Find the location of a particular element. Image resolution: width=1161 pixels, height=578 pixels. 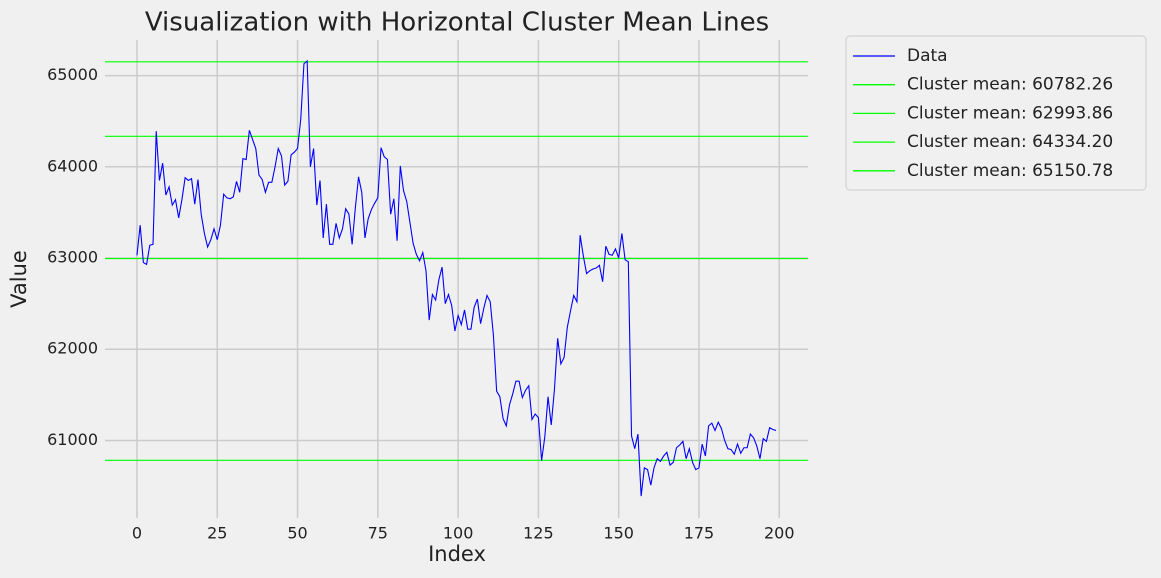

legend-label: Cluster mean: 65150.78 is located at coordinates (1010, 171).